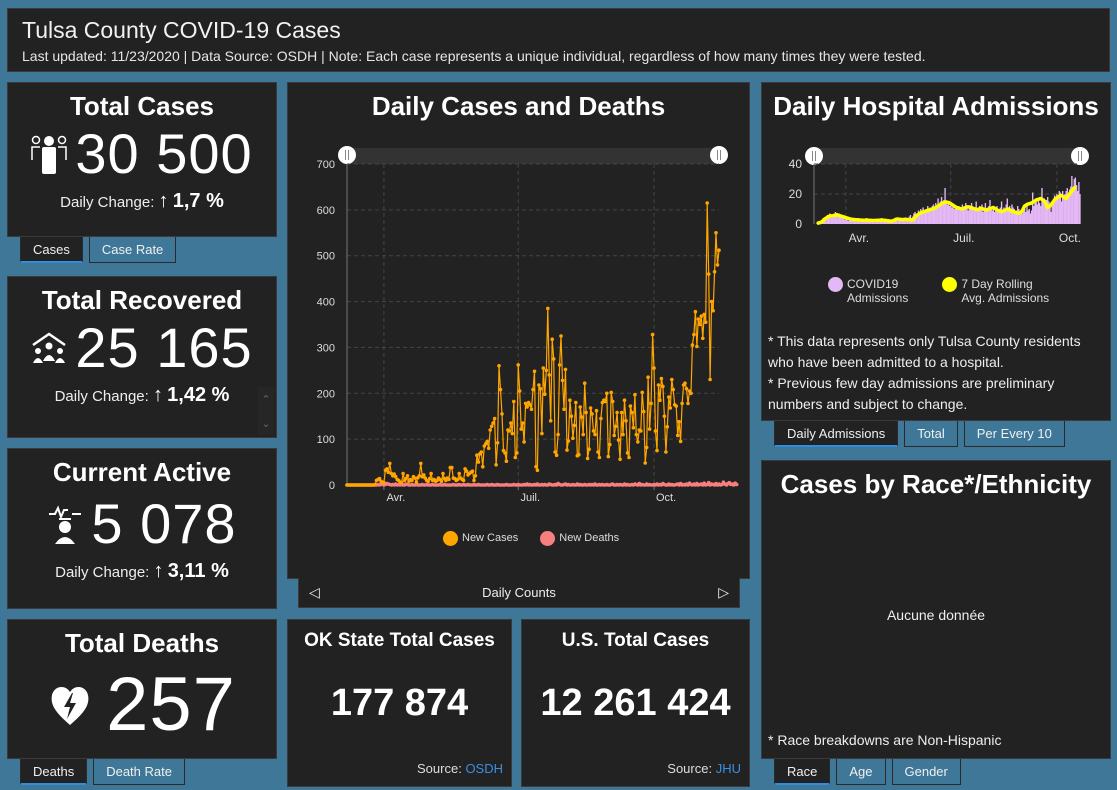  What do you see at coordinates (132, 250) in the screenshot?
I see `tab-case-rate: Case Rate` at bounding box center [132, 250].